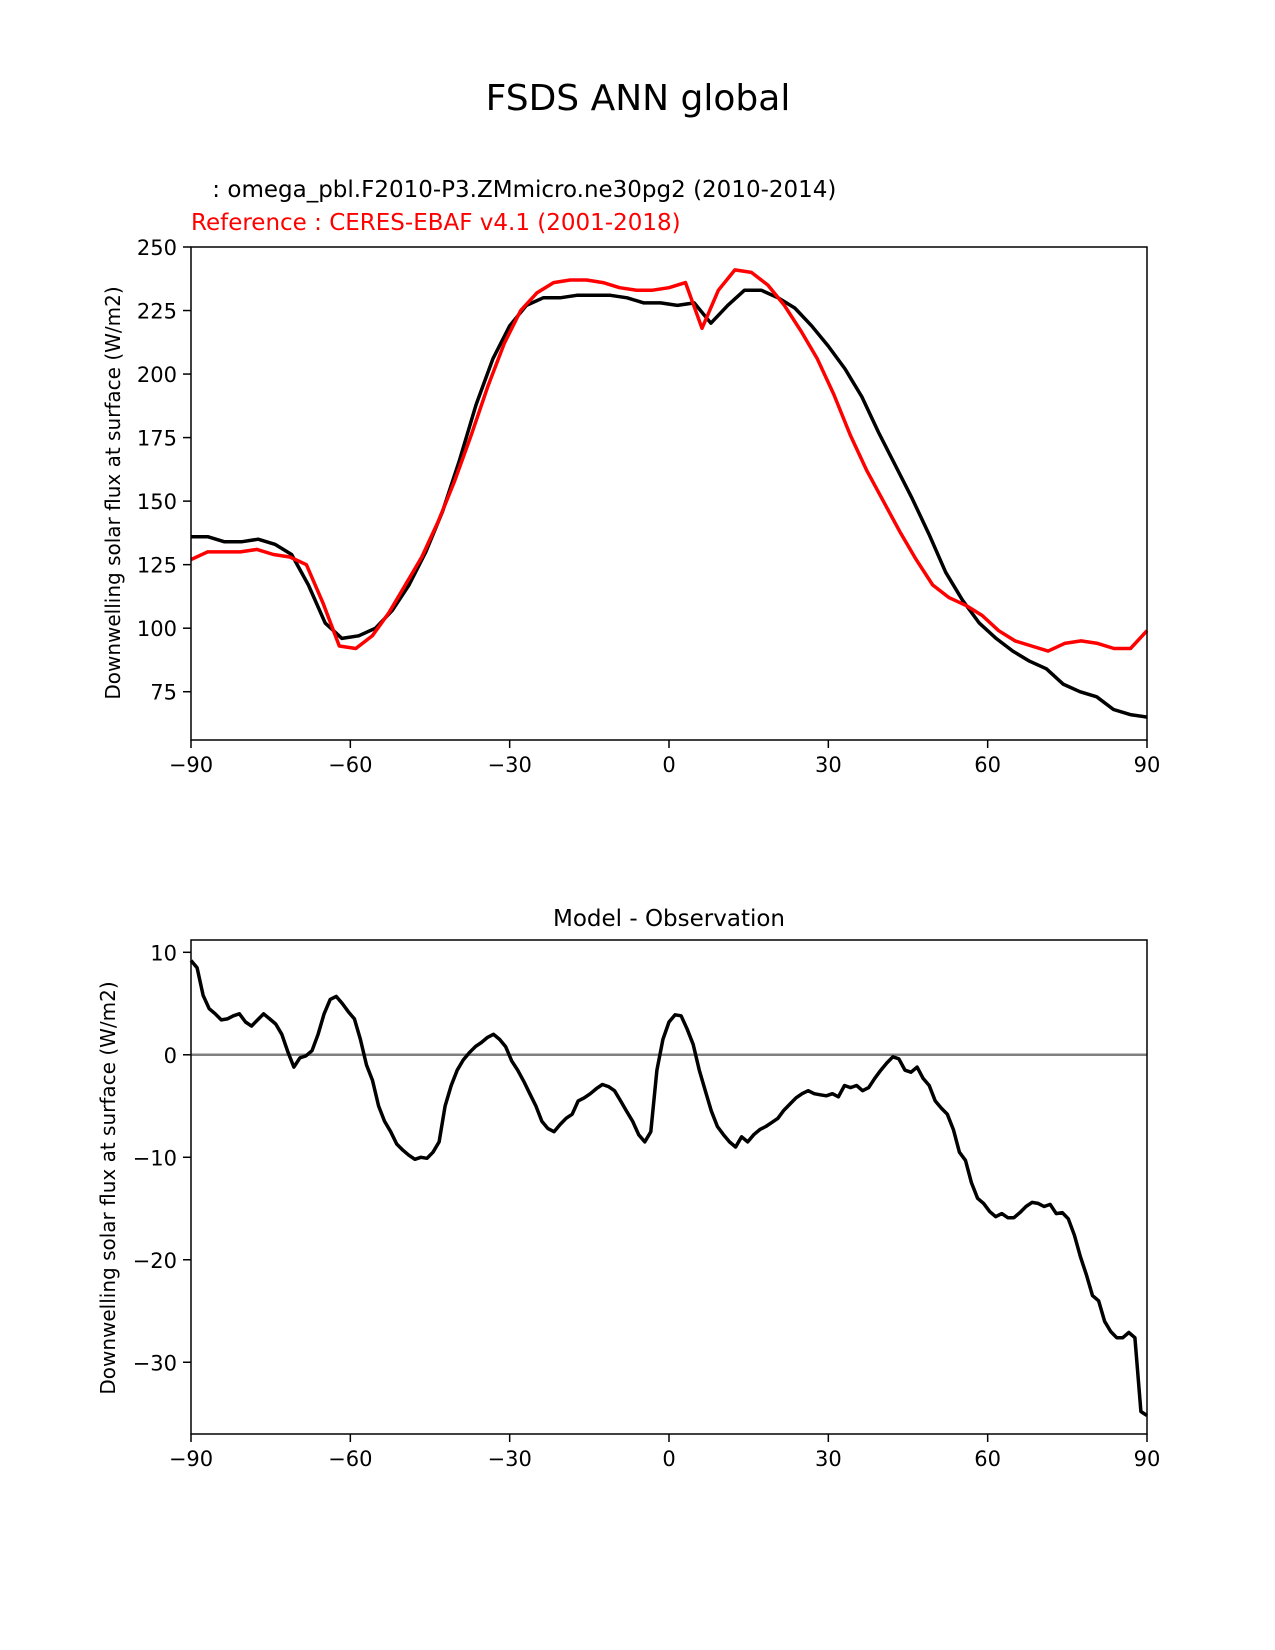  What do you see at coordinates (157, 439) in the screenshot?
I see `top-y-tick-label: 175` at bounding box center [157, 439].